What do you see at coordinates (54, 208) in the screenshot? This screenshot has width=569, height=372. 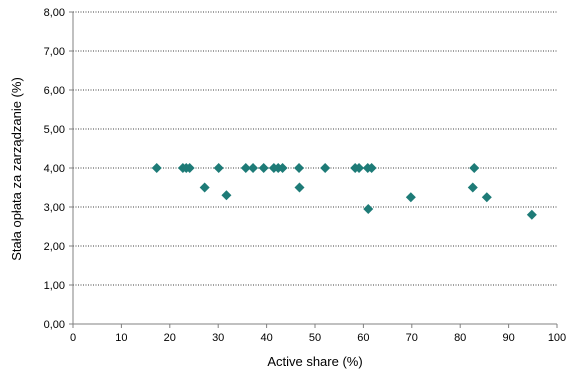 I see `y-tick-label: 3,00` at bounding box center [54, 208].